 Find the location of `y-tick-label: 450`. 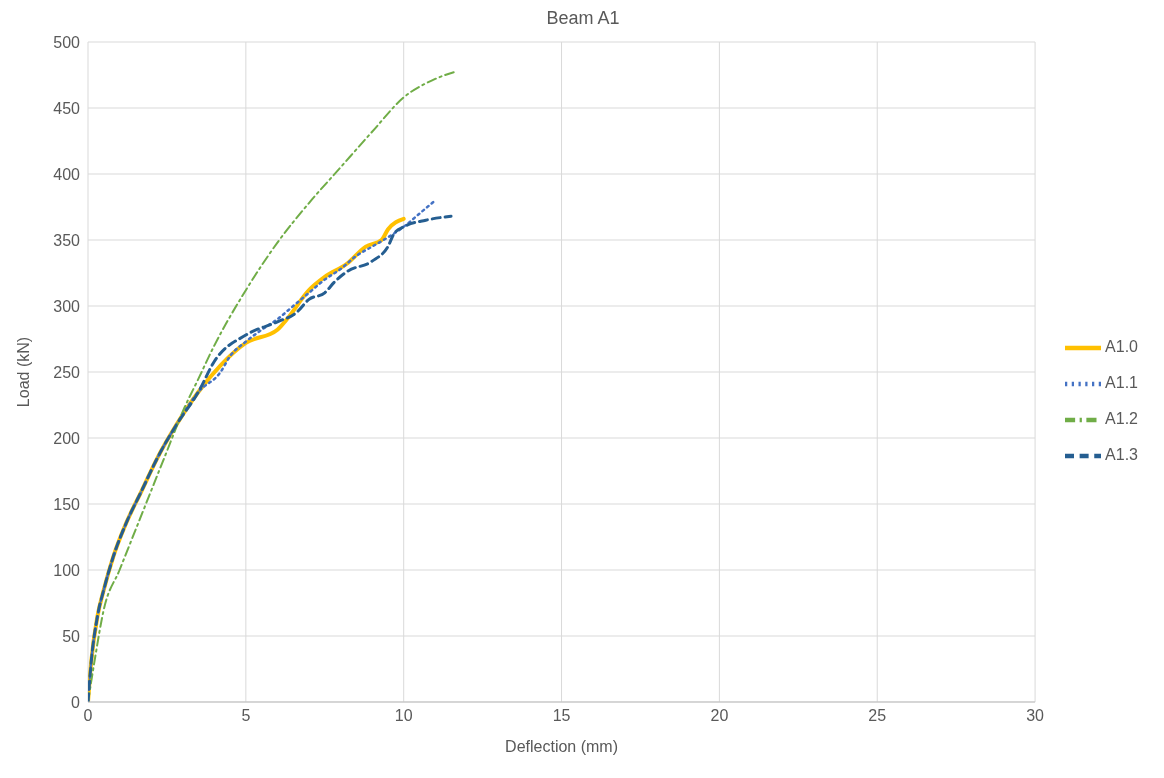

y-tick-label: 450 is located at coordinates (67, 108).